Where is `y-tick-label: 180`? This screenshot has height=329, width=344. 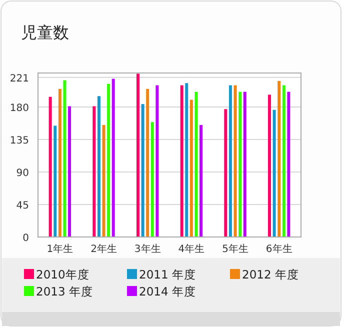
y-tick-label: 180 is located at coordinates (19, 108).